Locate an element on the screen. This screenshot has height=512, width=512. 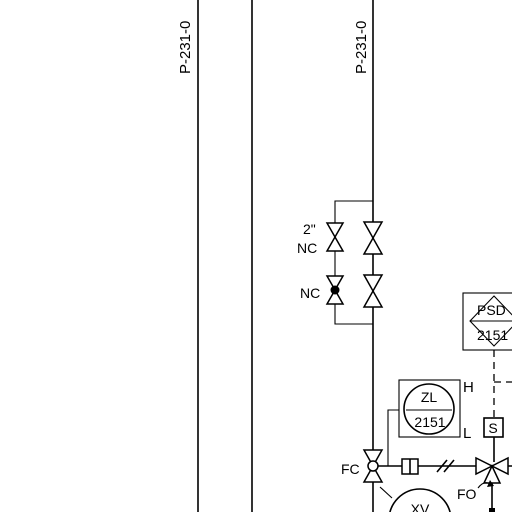
valve-position-label-upper: NC is located at coordinates (307, 248).